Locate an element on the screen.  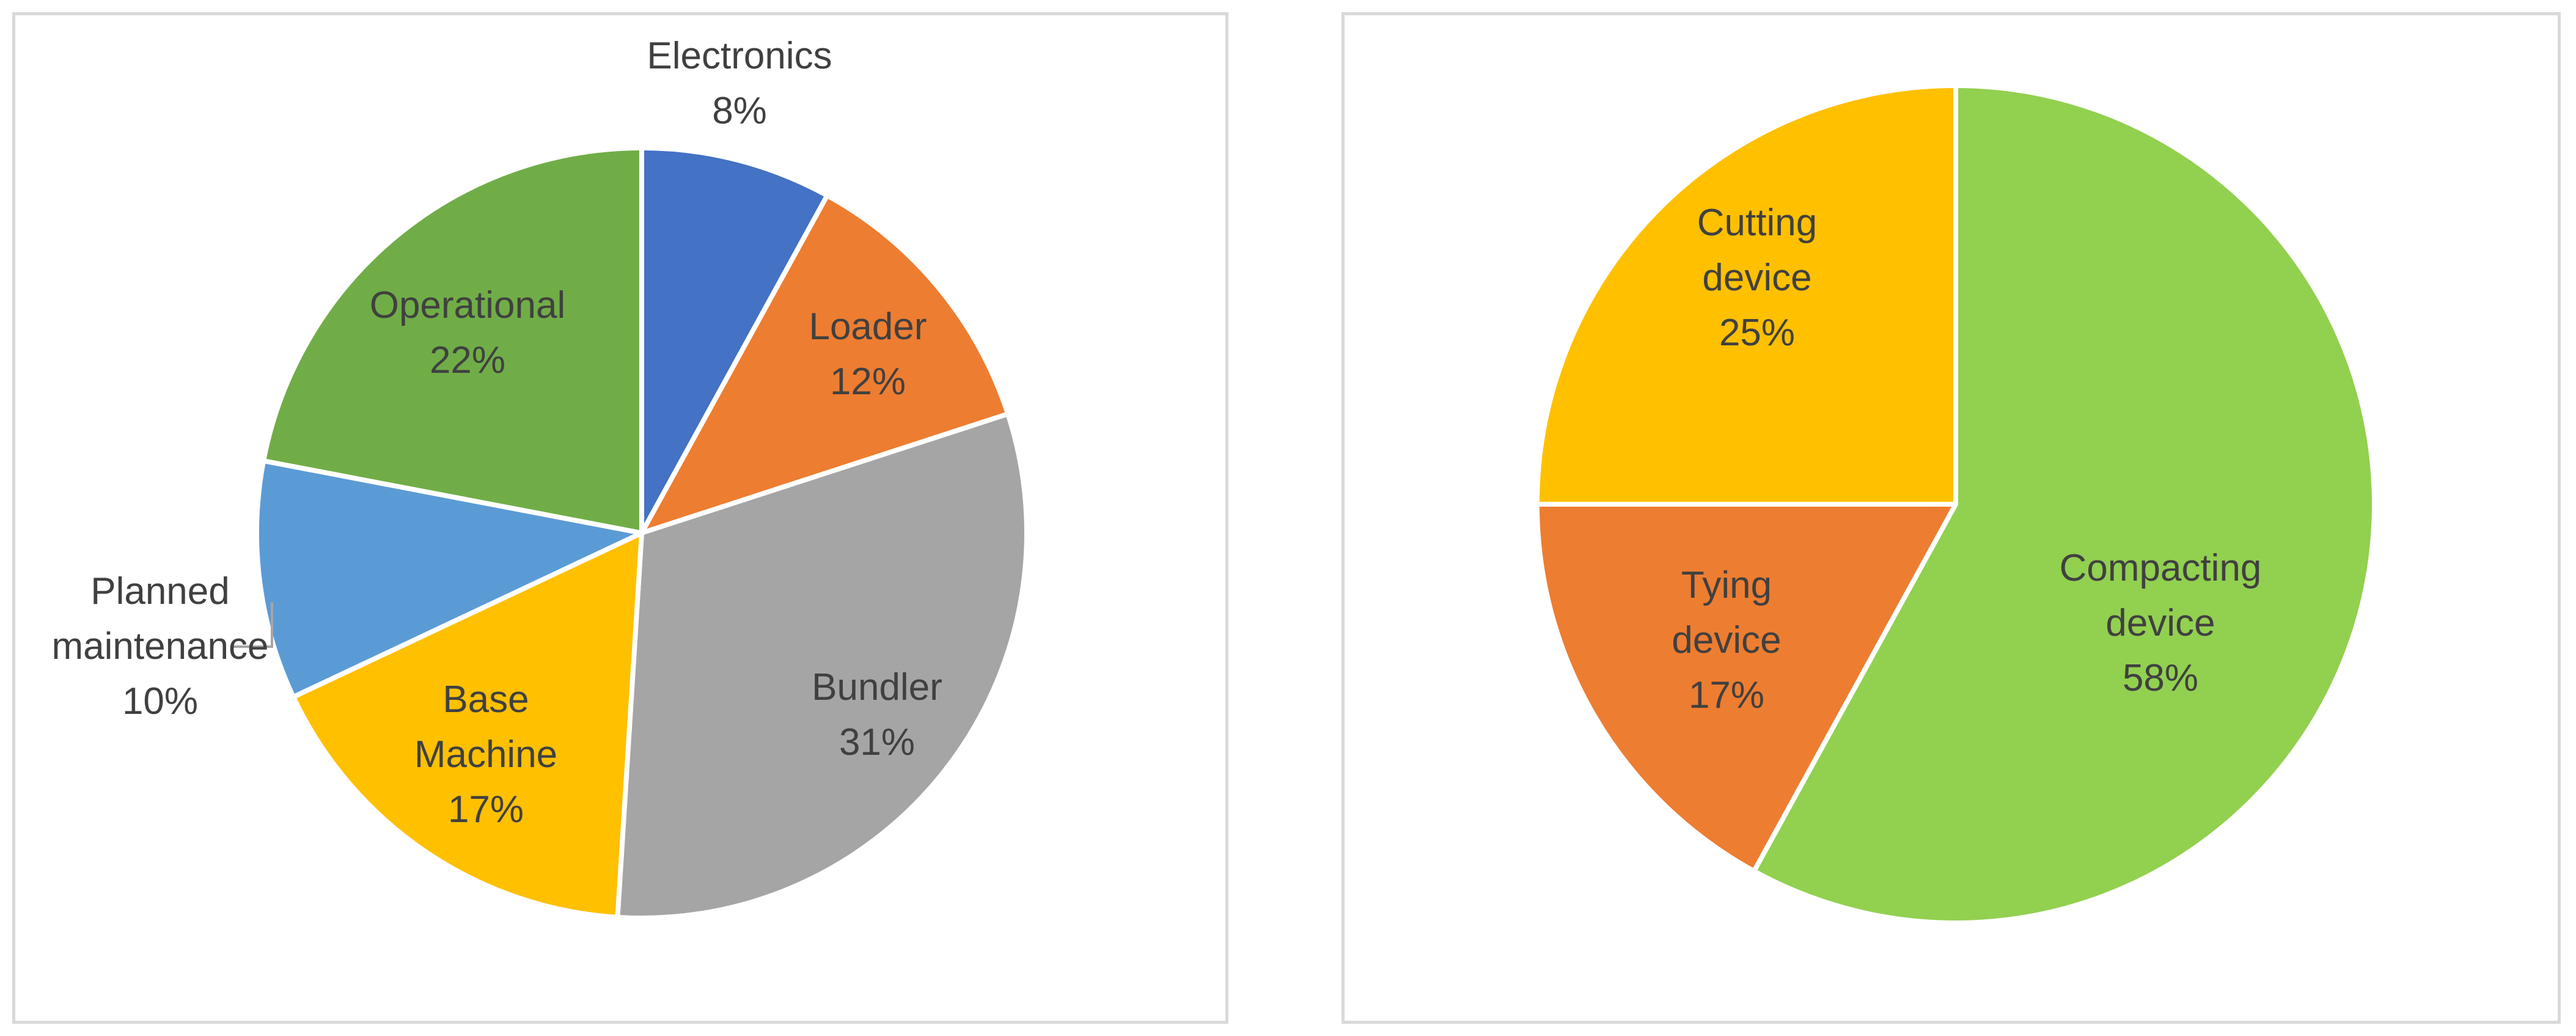
pie-slice-bundler is located at coordinates (822, 666).